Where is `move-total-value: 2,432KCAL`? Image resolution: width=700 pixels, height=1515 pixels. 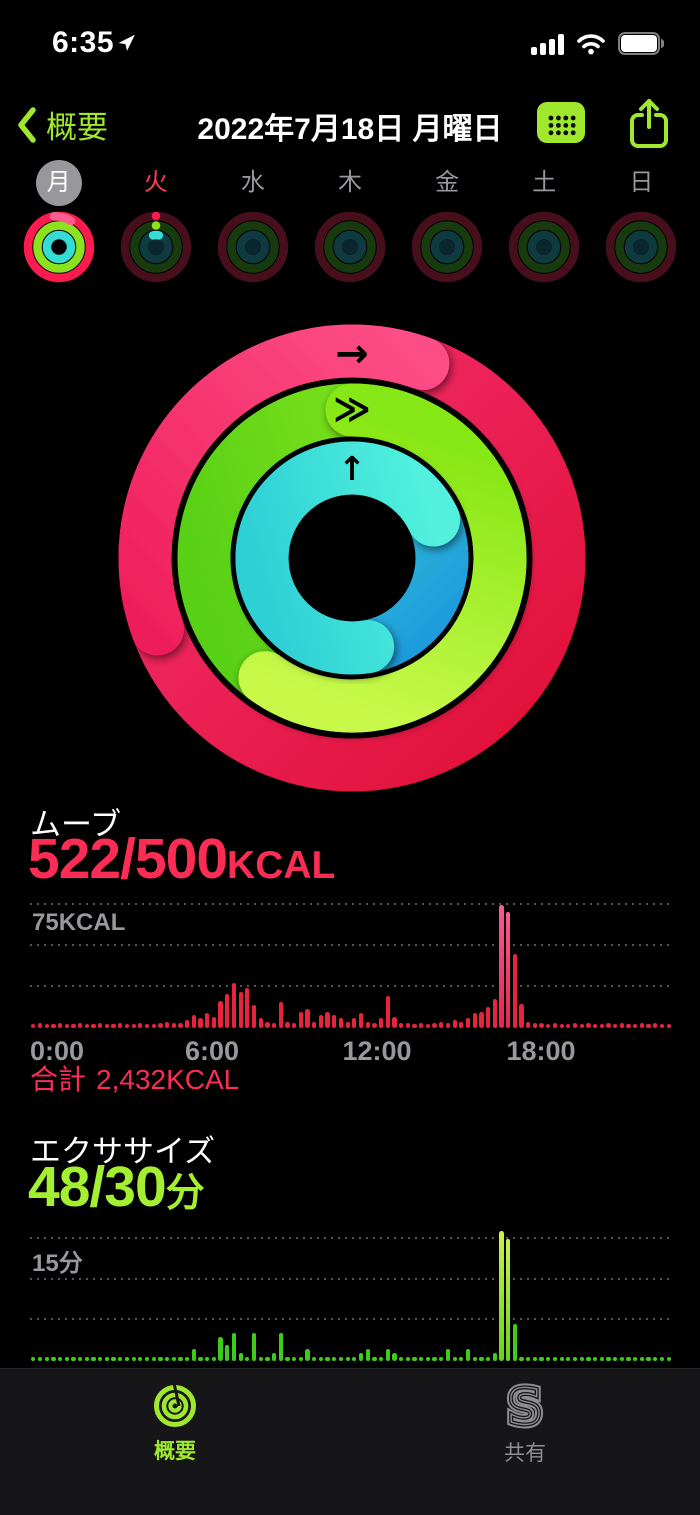
move-total-value: 2,432KCAL is located at coordinates (168, 1079).